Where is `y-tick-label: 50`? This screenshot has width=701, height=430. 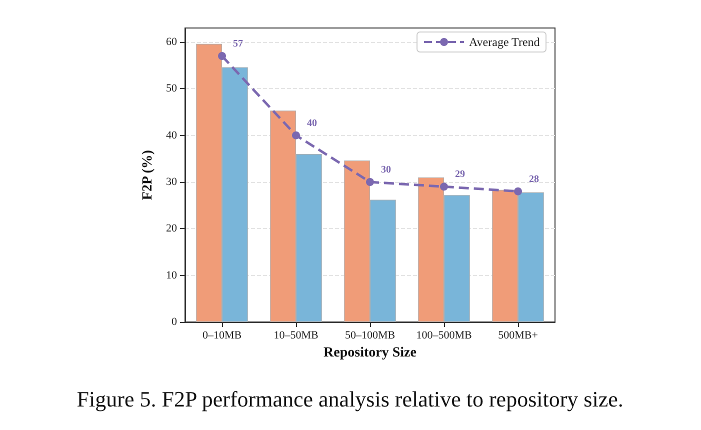 y-tick-label: 50 is located at coordinates (172, 88).